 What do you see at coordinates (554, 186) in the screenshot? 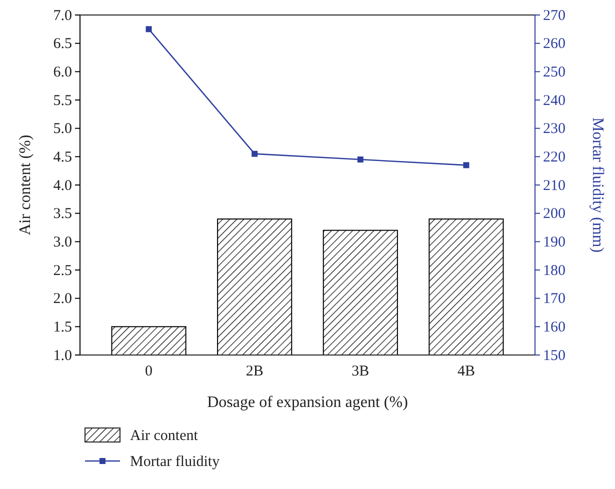
I see `y2-tick-label: 210` at bounding box center [554, 186].